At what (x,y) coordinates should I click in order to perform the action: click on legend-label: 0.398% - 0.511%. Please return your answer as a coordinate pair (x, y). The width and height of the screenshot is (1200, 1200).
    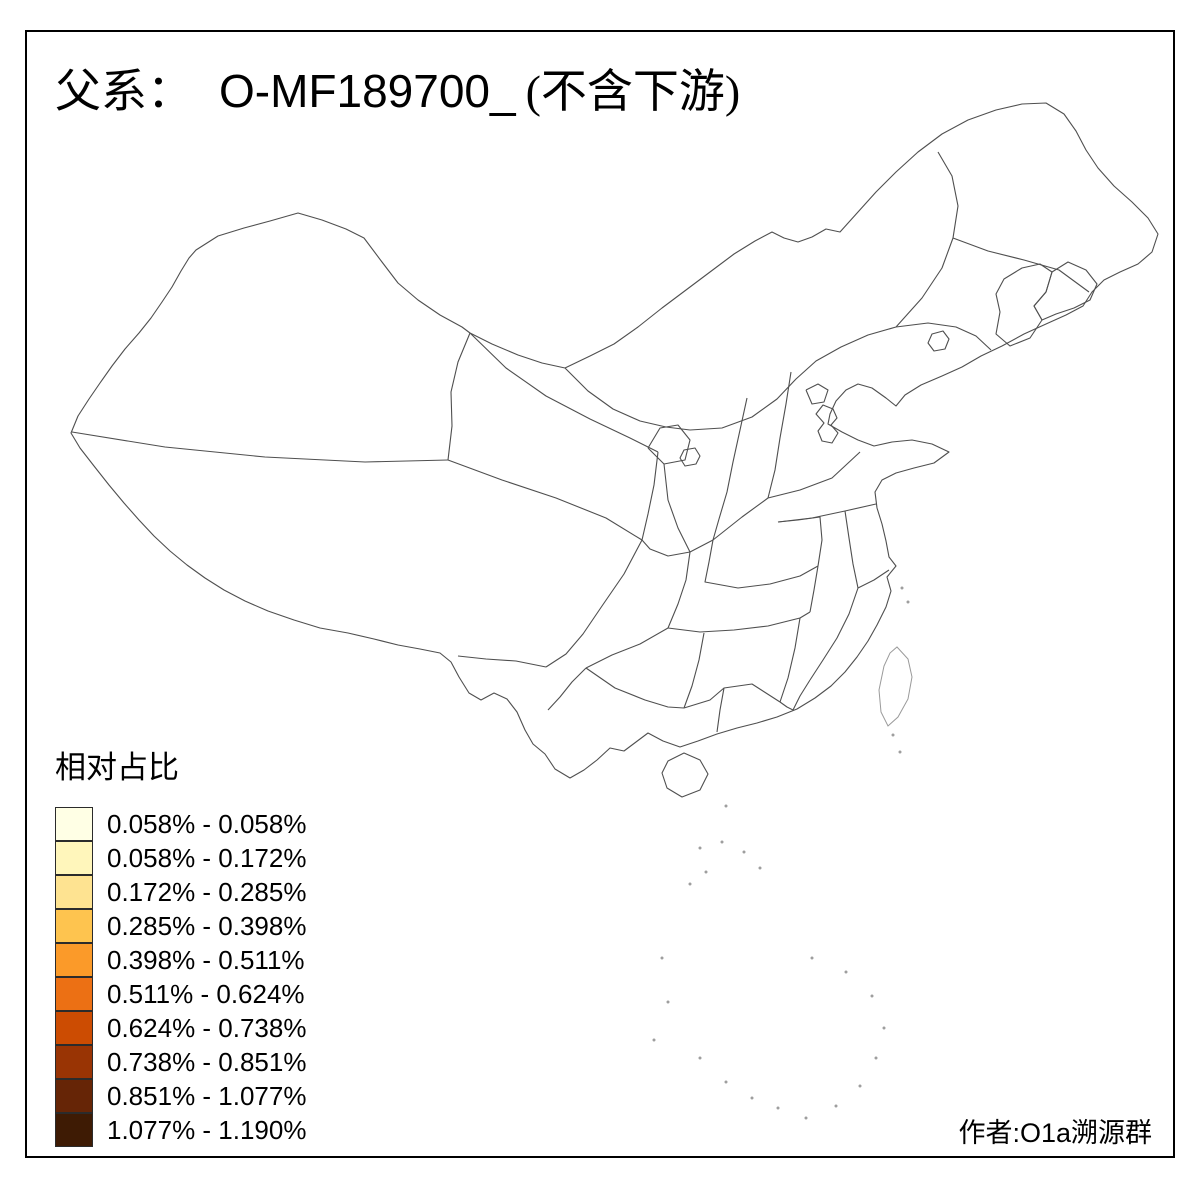
    Looking at the image, I should click on (206, 960).